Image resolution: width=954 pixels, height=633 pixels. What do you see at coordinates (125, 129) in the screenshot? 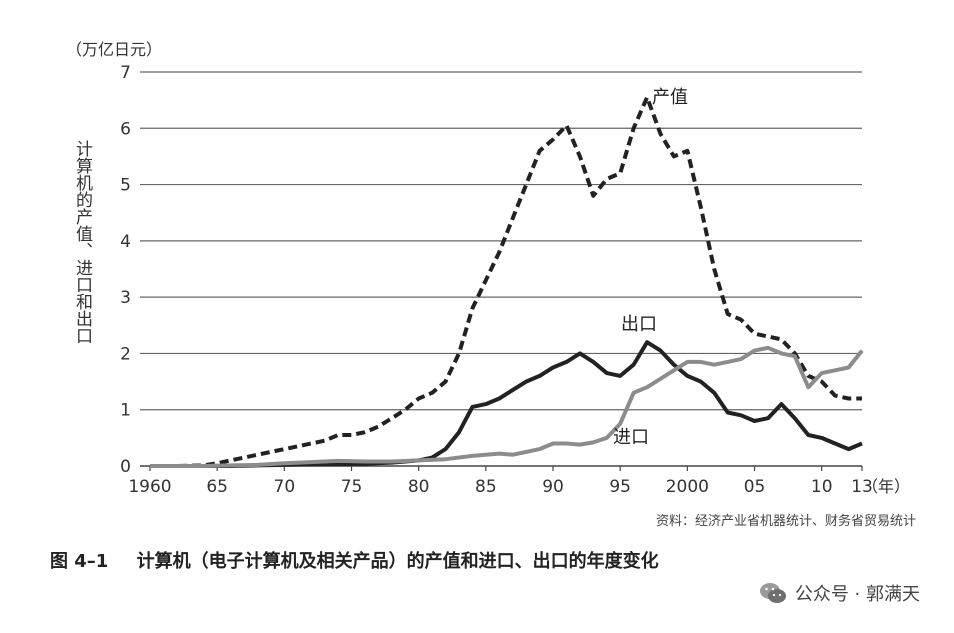
I see `y-tick-label: 6` at bounding box center [125, 129].